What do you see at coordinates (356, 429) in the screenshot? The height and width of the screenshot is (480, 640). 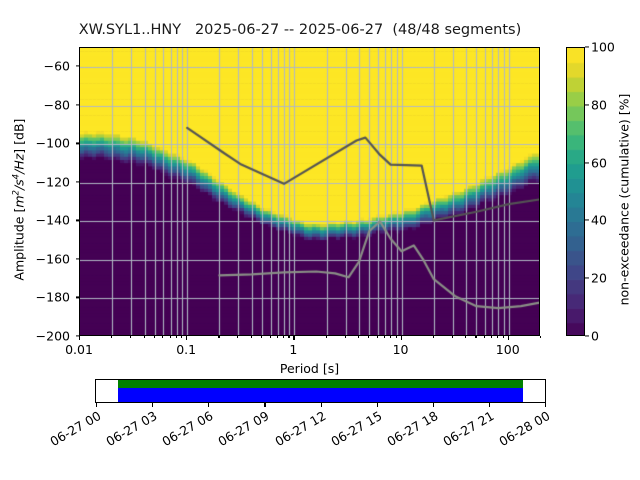 I see `timeline-tick-label: 06-27 15` at bounding box center [356, 429].